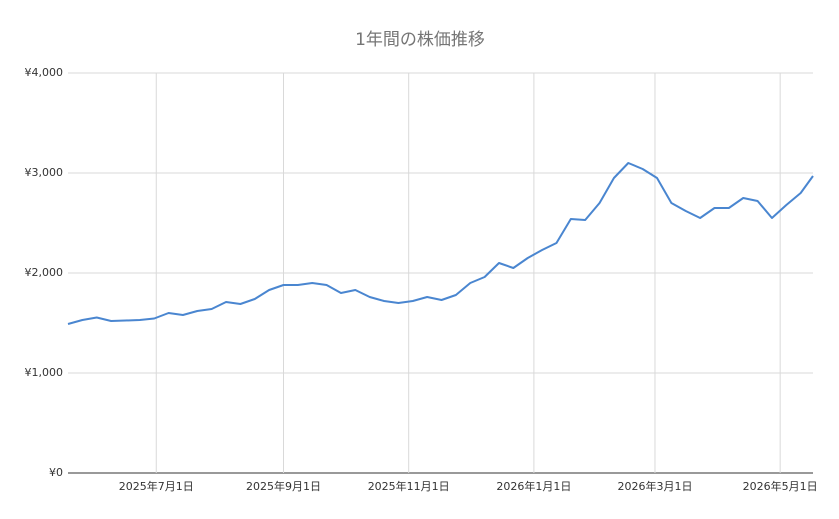 The width and height of the screenshot is (839, 519). What do you see at coordinates (44, 172) in the screenshot?
I see `y-tick-label: ¥3,000` at bounding box center [44, 172].